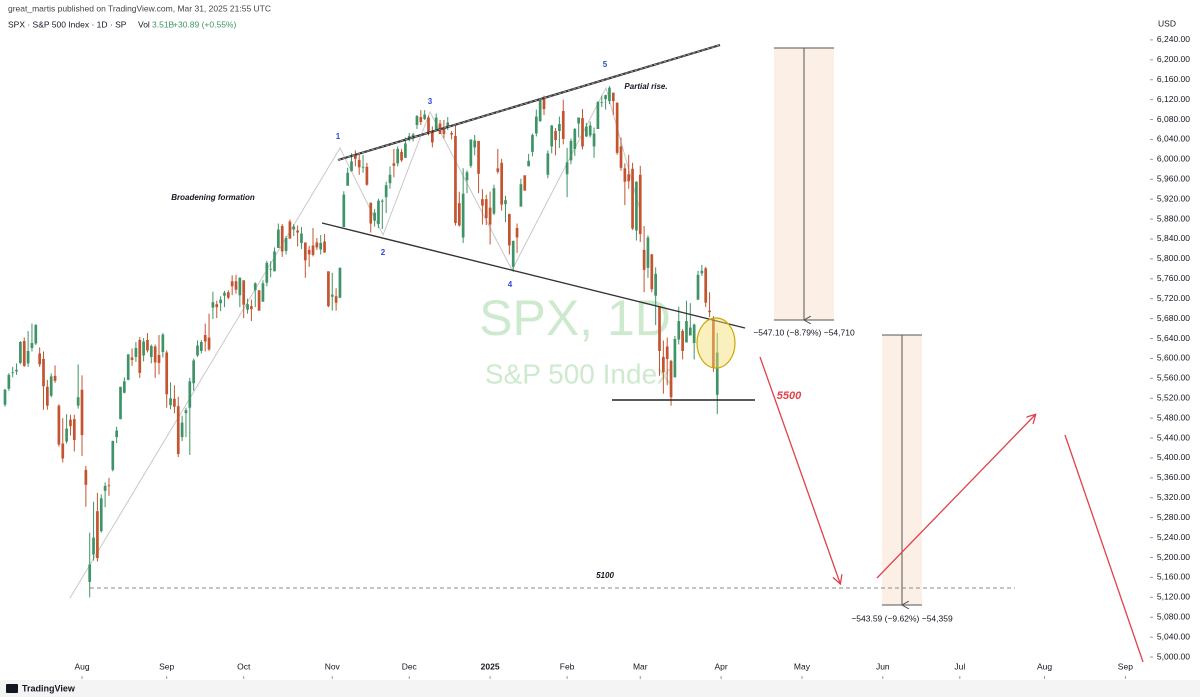  I want to click on y-tick-label: 6,080.00, so click(1173, 119).